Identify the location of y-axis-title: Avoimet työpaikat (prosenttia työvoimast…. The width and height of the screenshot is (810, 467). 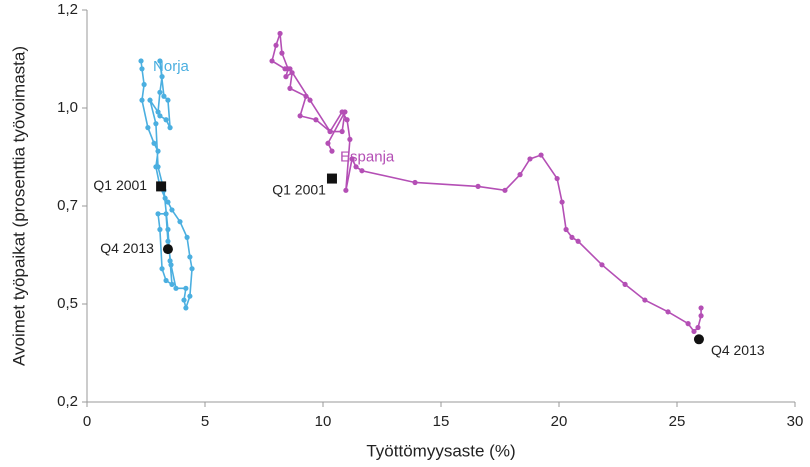
(18, 206).